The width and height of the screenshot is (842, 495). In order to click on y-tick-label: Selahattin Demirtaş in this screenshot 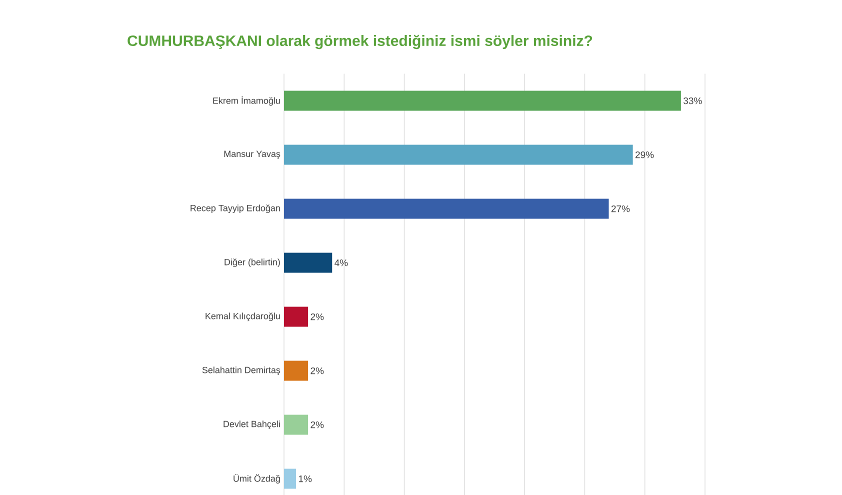, I will do `click(241, 371)`.